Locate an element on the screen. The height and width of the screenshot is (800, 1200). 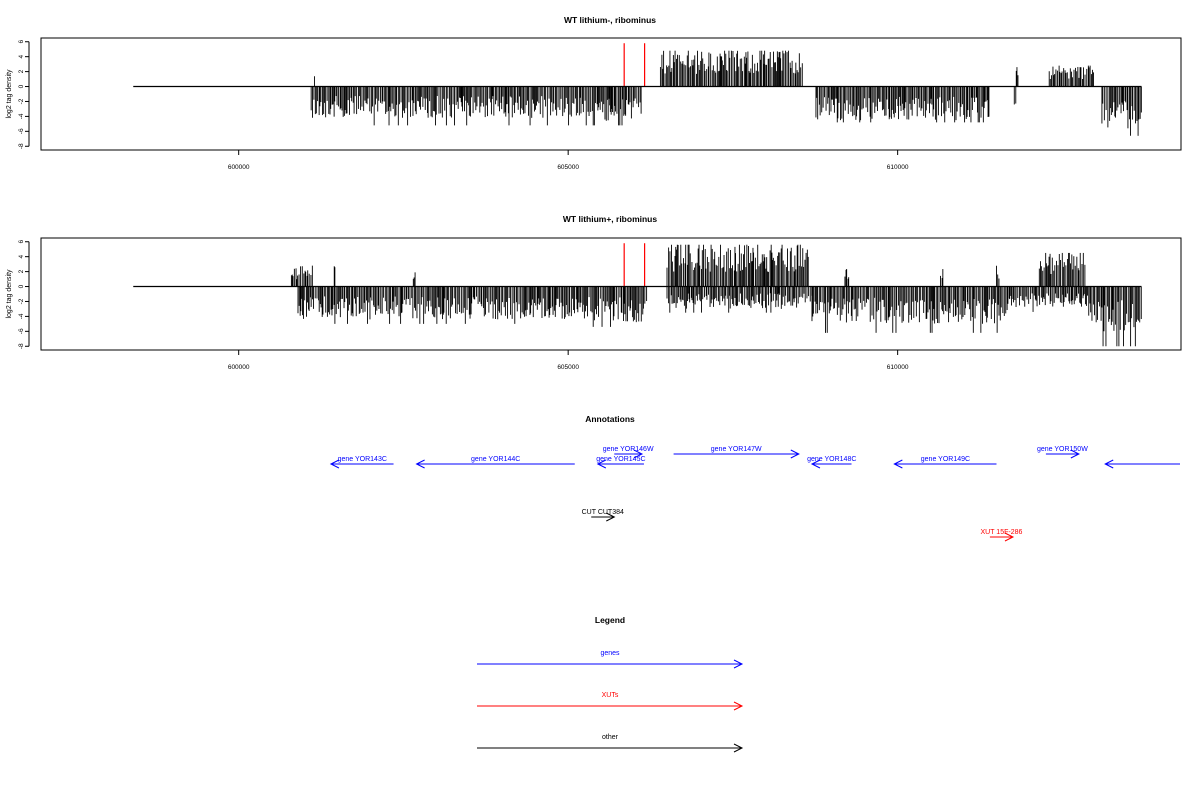
legend-arrow-genes is located at coordinates (610, 664).